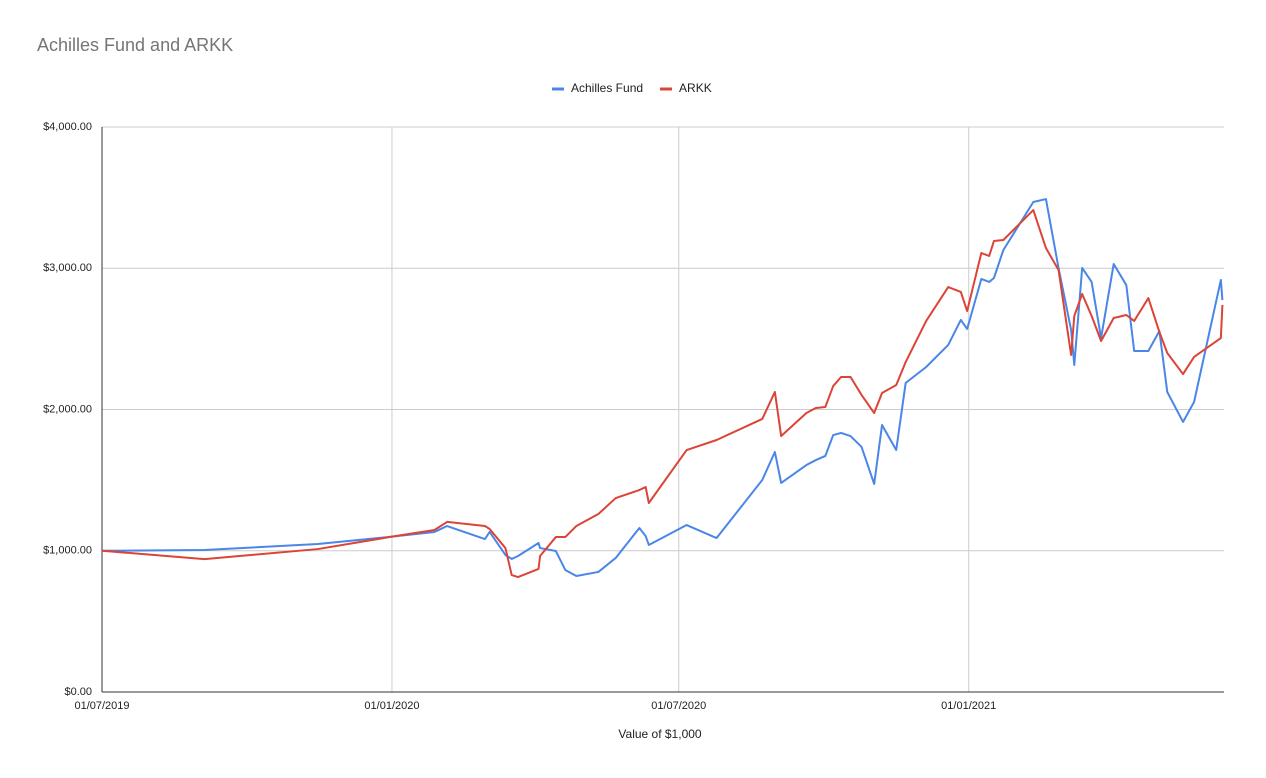 Image resolution: width=1266 pixels, height=778 pixels. Describe the element at coordinates (968, 706) in the screenshot. I see `x-tick-label: 01/01/2021` at that location.